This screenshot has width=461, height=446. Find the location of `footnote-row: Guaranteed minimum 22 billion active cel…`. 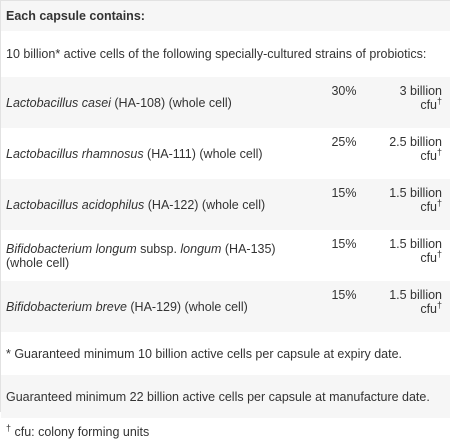

footnote-row: Guaranteed minimum 22 billion active cel… is located at coordinates (226, 396).